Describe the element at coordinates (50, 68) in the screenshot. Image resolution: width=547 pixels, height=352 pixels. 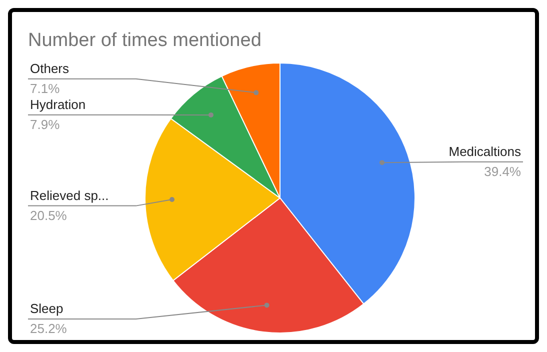
I see `slice-label: Others` at that location.